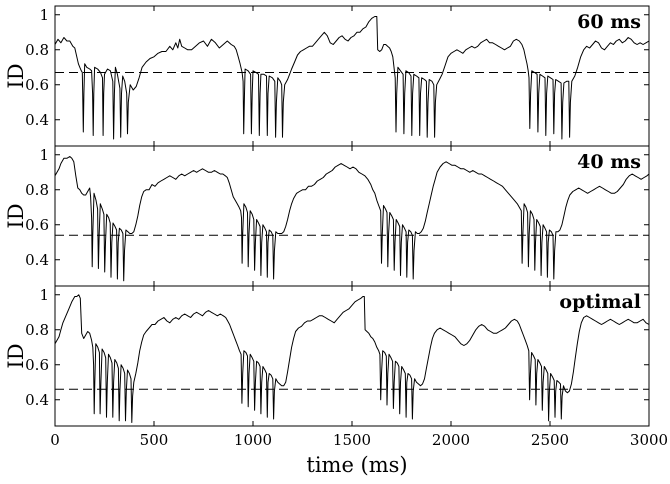 The height and width of the screenshot is (484, 670). What do you see at coordinates (356, 465) in the screenshot?
I see `x-axis-title: time (ms)` at bounding box center [356, 465].